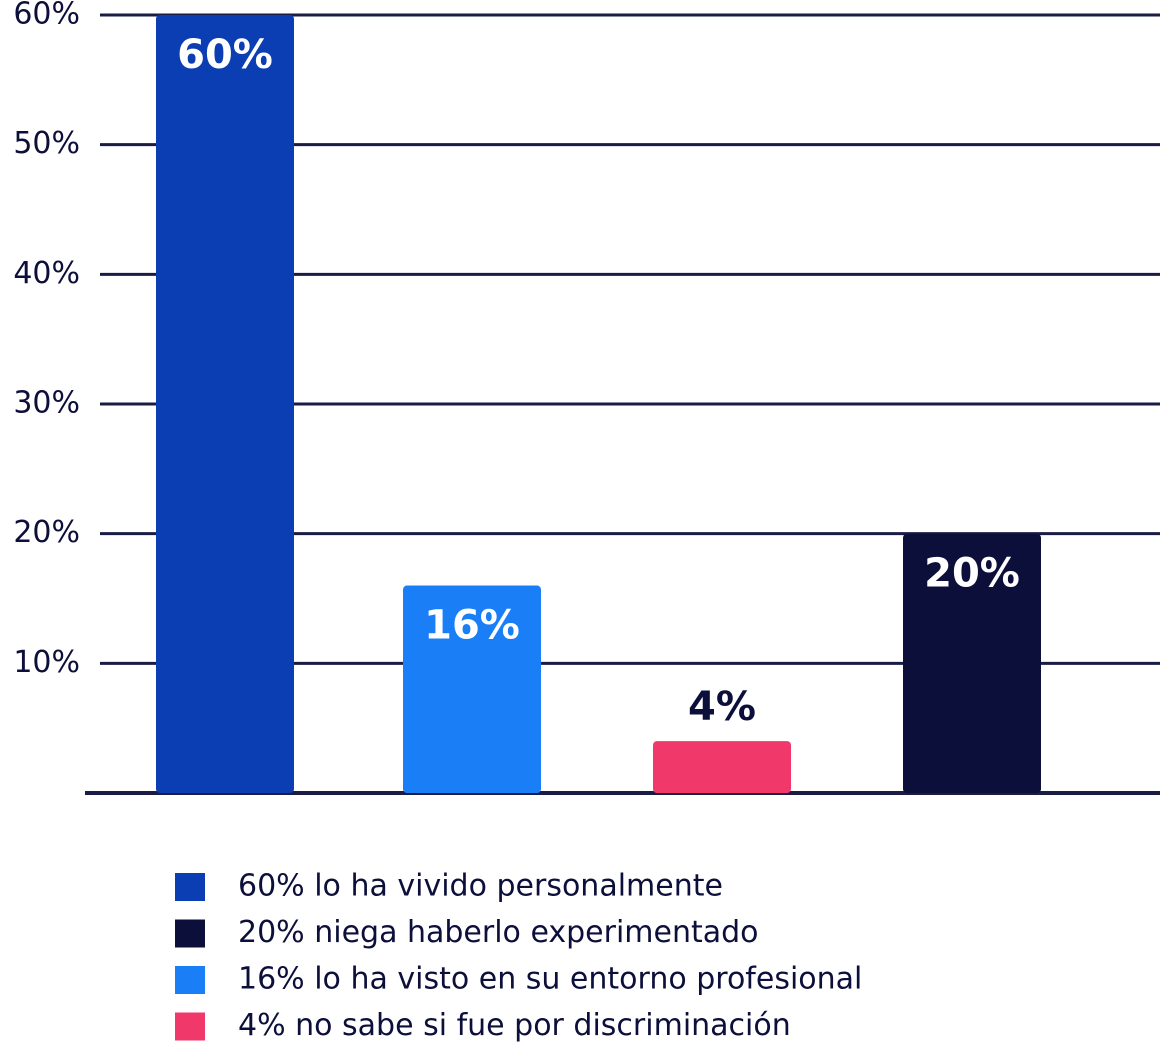  I want to click on legend-label: 60% lo ha vivido personalmente, so click(480, 886).